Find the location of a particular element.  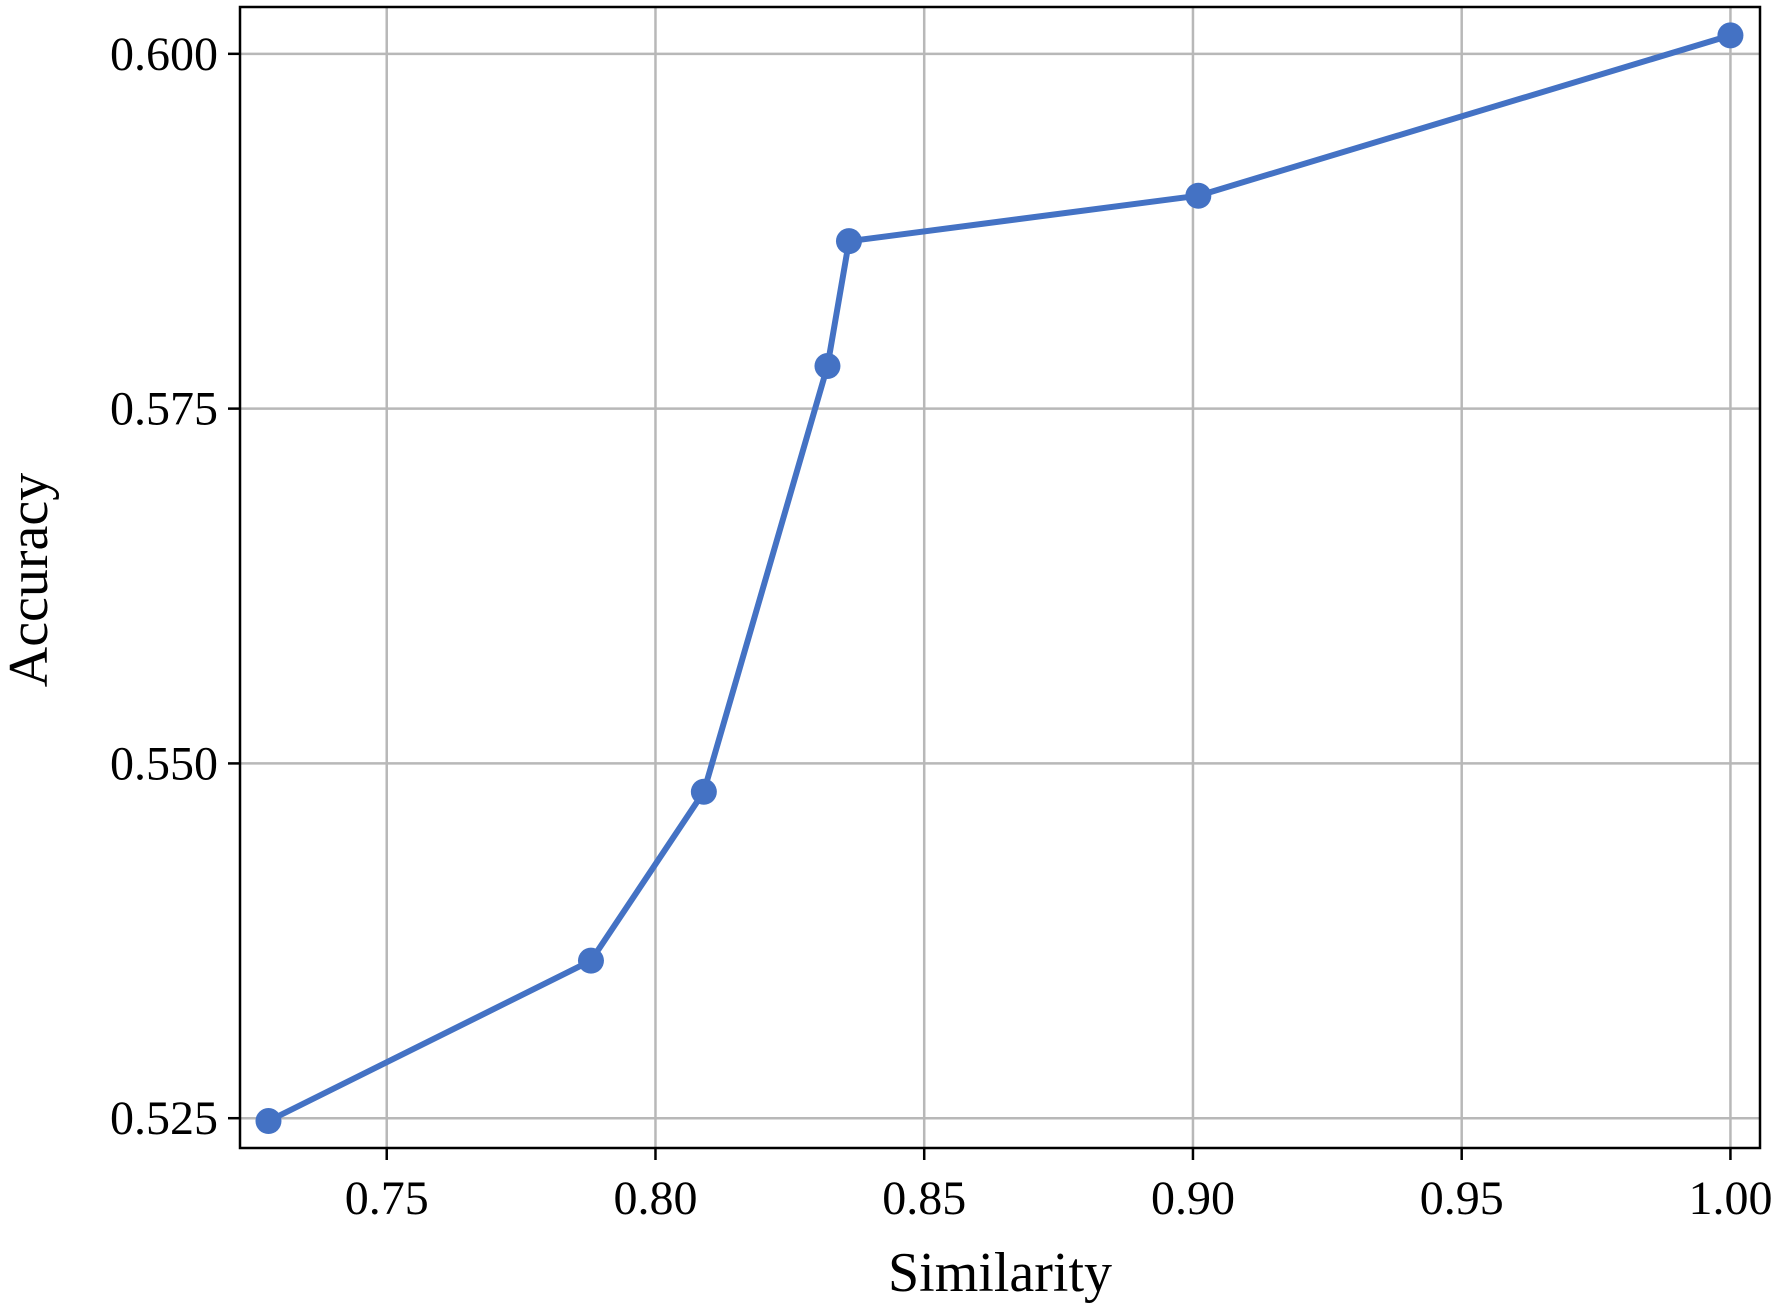

y-tick-label: 0.525 is located at coordinates (164, 1118).